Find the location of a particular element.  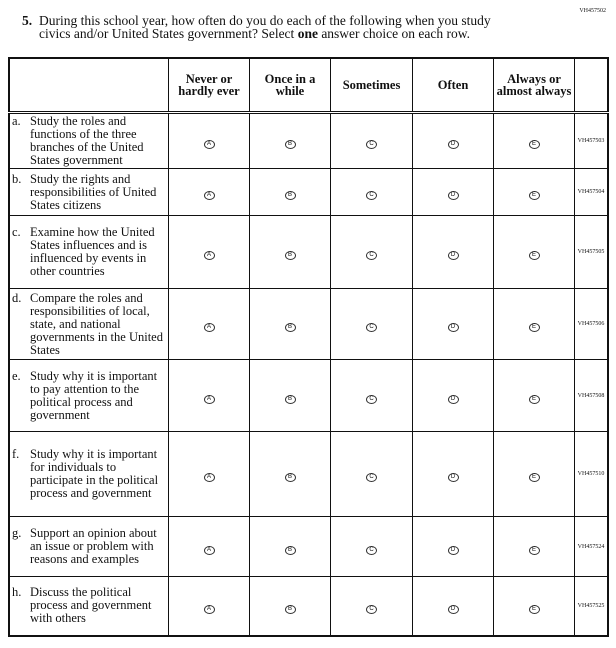

page-item-code: VH457502 is located at coordinates (592, 11).